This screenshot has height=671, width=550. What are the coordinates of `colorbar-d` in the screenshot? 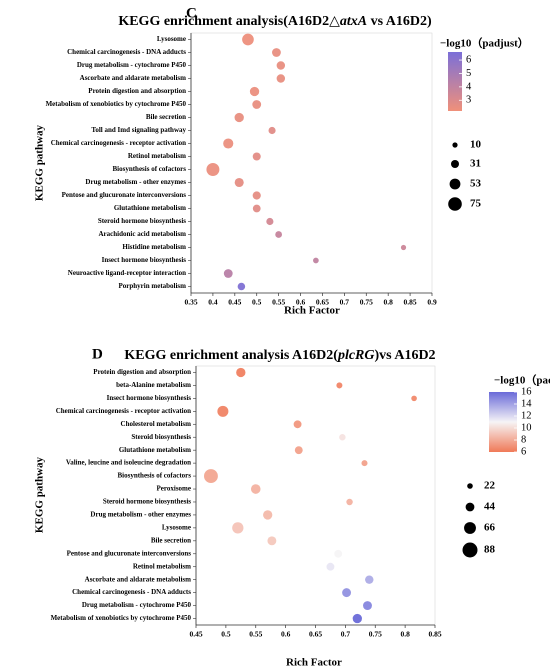 It's located at (503, 422).